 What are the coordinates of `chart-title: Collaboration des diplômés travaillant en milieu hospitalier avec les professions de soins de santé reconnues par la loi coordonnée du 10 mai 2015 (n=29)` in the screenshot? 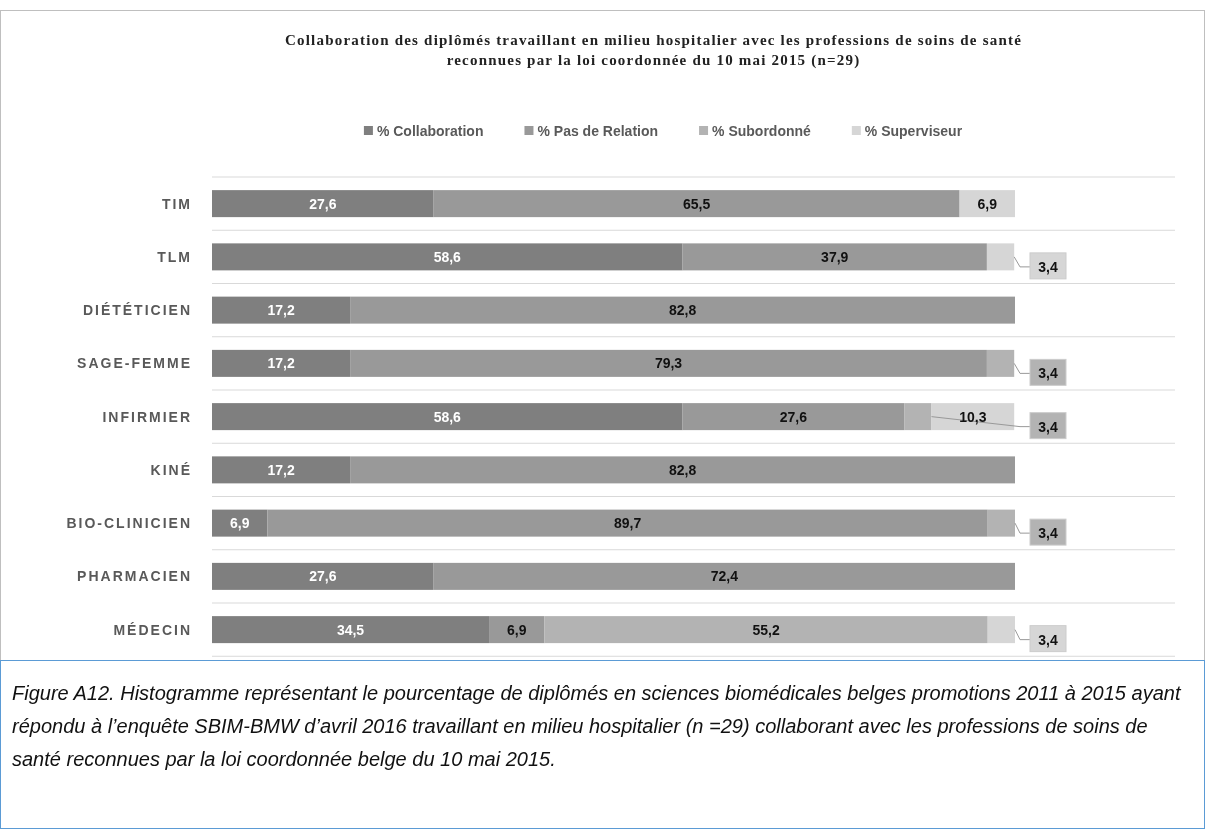 It's located at (653, 50).